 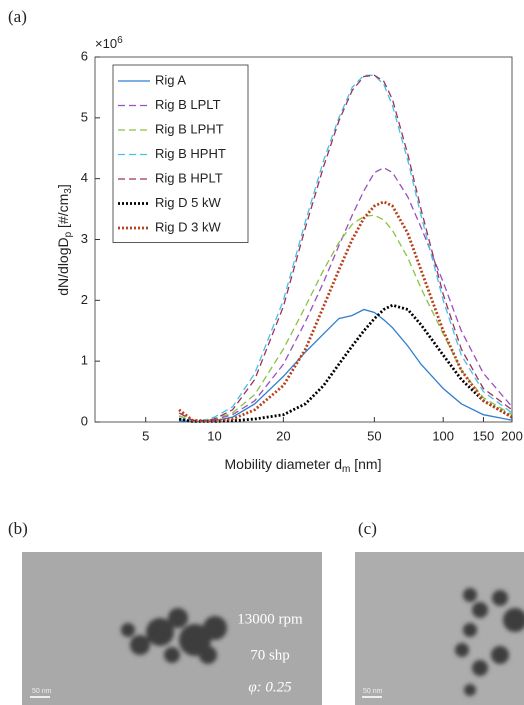 I want to click on panel-label: (a), so click(x=17, y=16).